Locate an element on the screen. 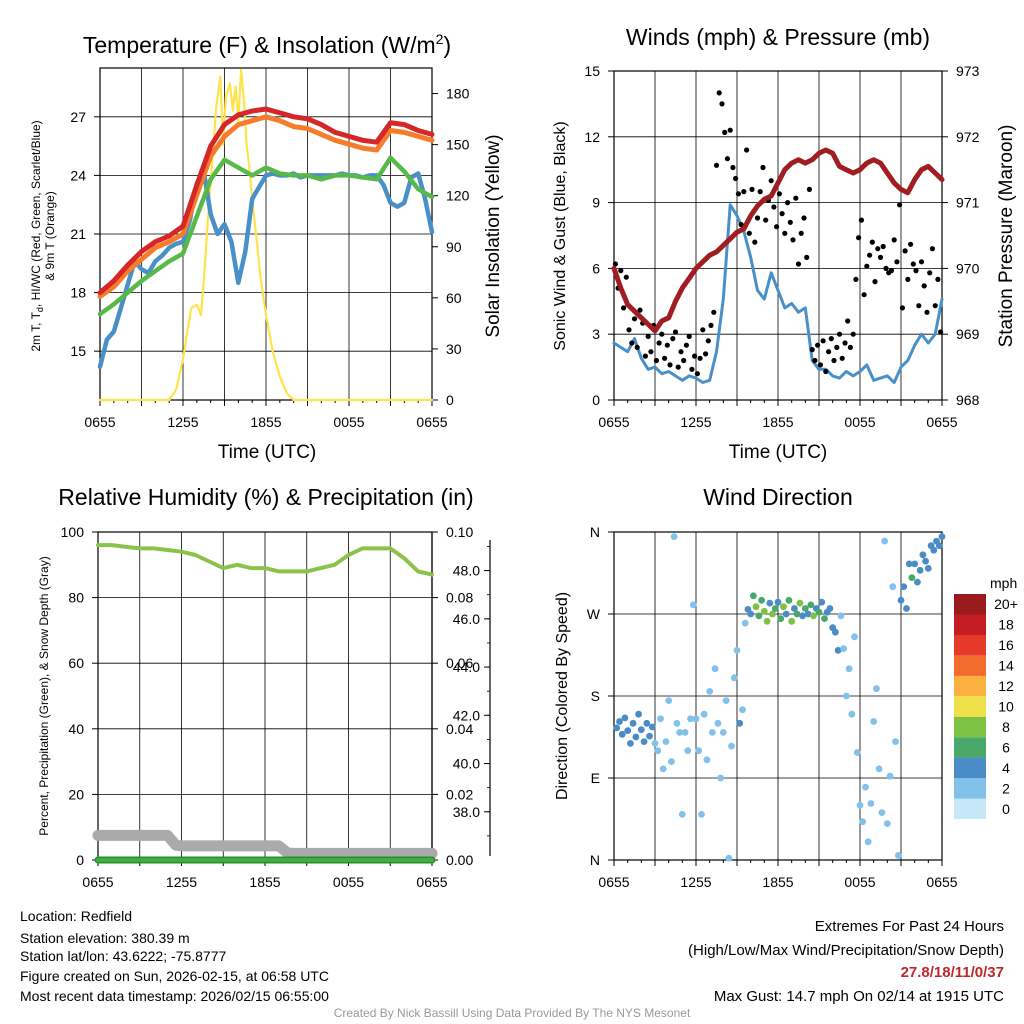  winds-ytick-label: 9 is located at coordinates (596, 203).